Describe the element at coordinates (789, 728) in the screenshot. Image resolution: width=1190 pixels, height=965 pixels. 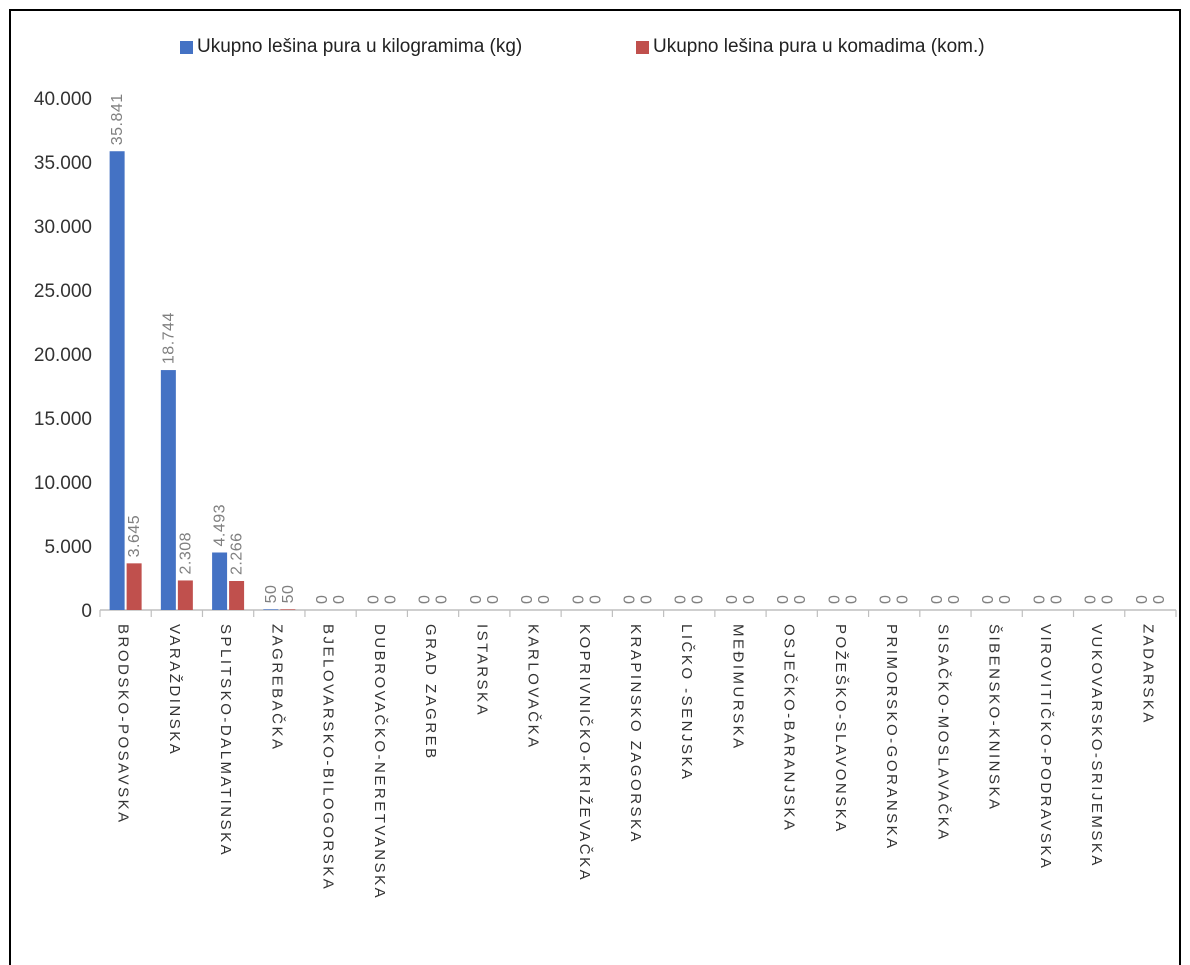
I see `category-label: OSJEČKO-BARANJSKA` at that location.